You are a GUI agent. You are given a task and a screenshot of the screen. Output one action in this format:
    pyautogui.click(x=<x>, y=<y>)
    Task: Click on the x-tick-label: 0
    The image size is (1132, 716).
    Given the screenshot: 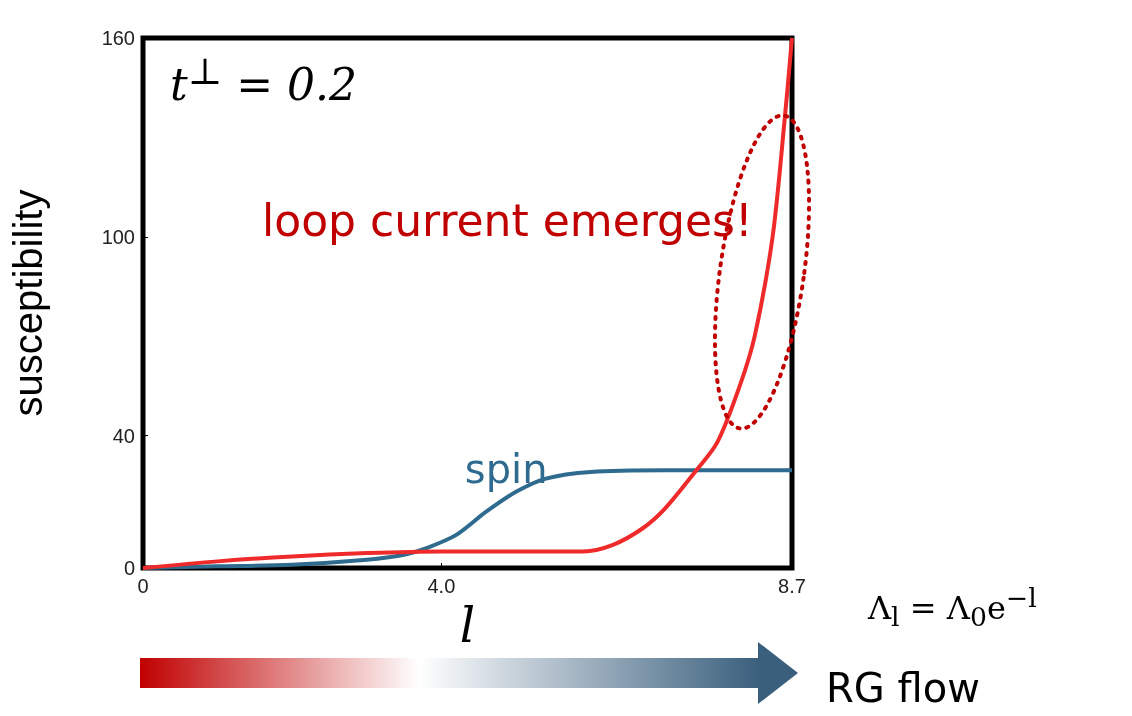 What is the action you would take?
    pyautogui.click(x=143, y=586)
    